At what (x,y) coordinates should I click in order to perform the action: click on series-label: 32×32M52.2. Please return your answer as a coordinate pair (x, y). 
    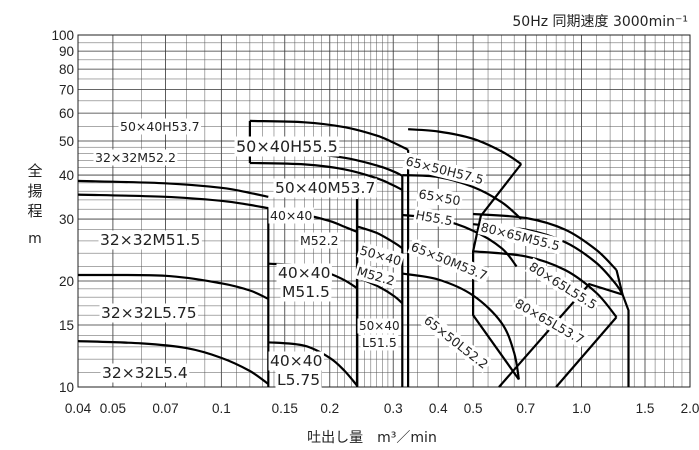
    Looking at the image, I should click on (135, 157).